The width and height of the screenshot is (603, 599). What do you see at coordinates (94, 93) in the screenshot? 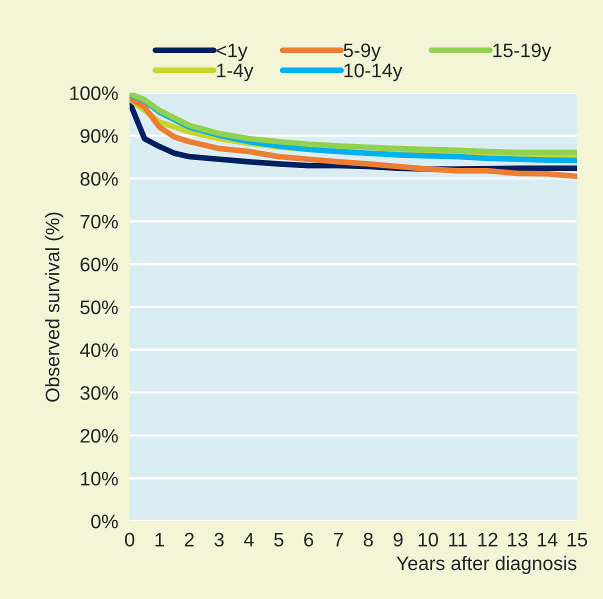
I see `y-tick-label: 100%` at bounding box center [94, 93].